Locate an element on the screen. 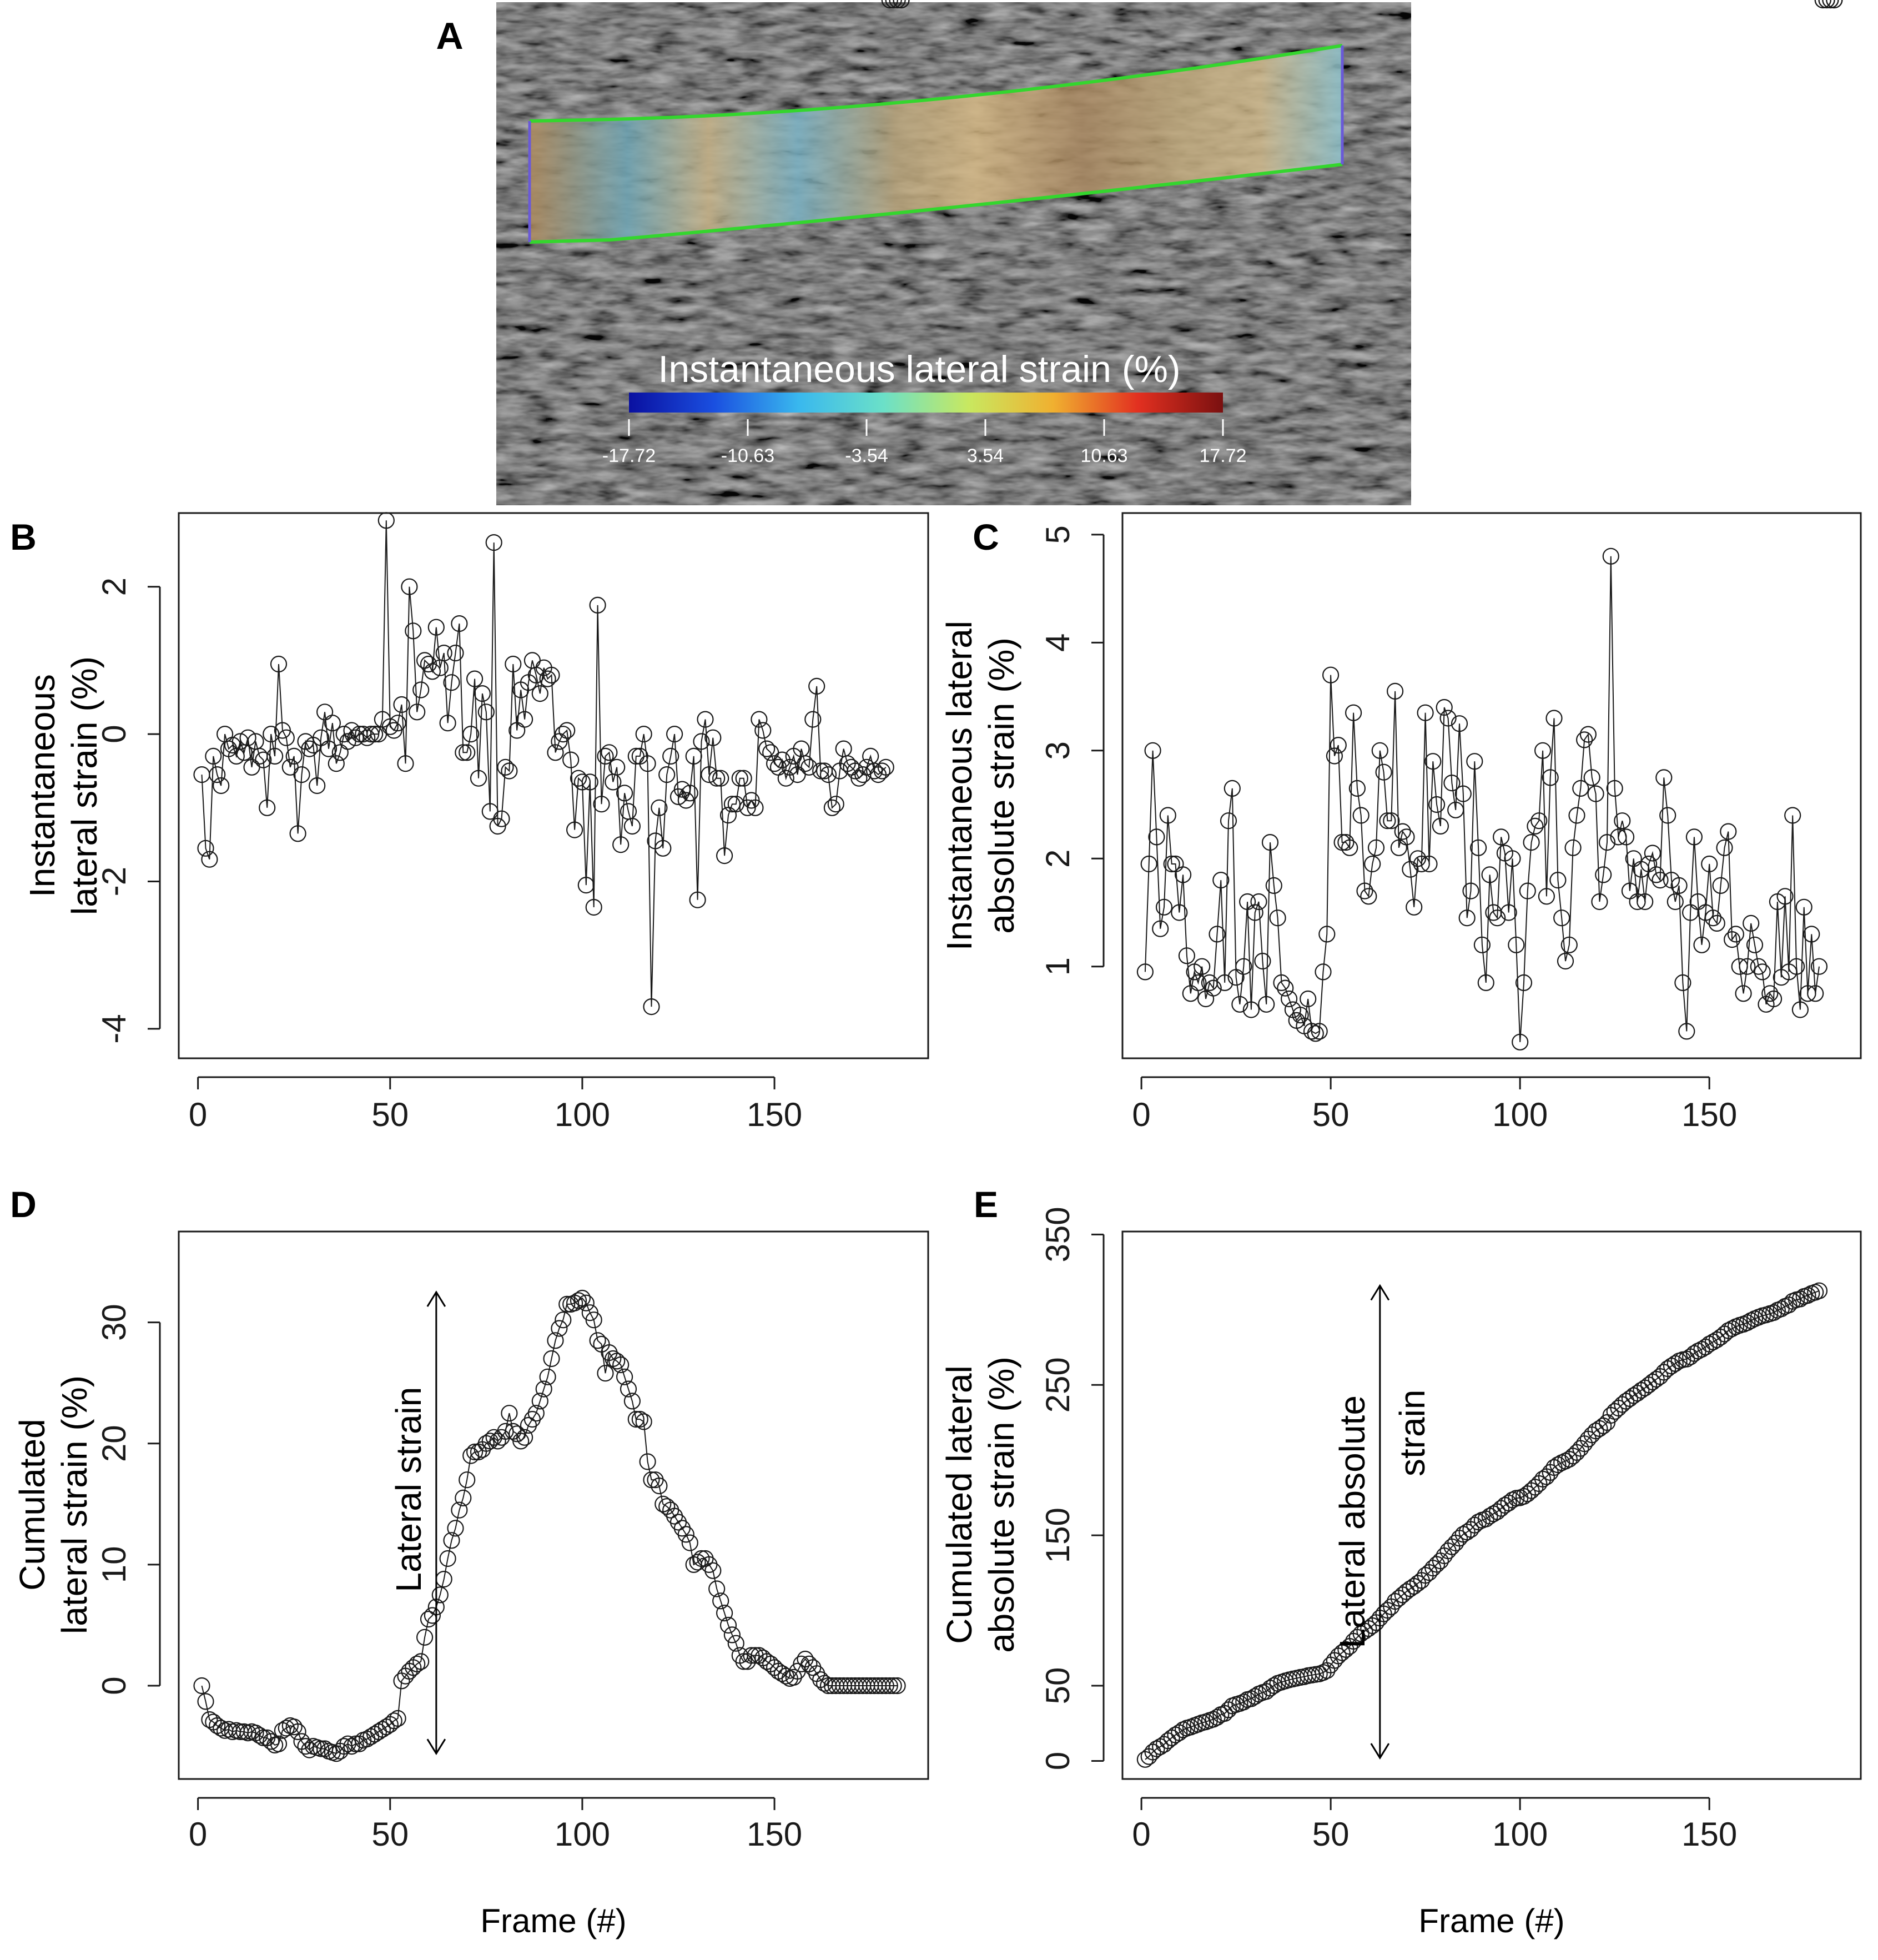 The image size is (1878, 1960). colorbar-ticks: -17.72 -10.63 -3.54 3.54 10.63 17.72 is located at coordinates (924, 442).